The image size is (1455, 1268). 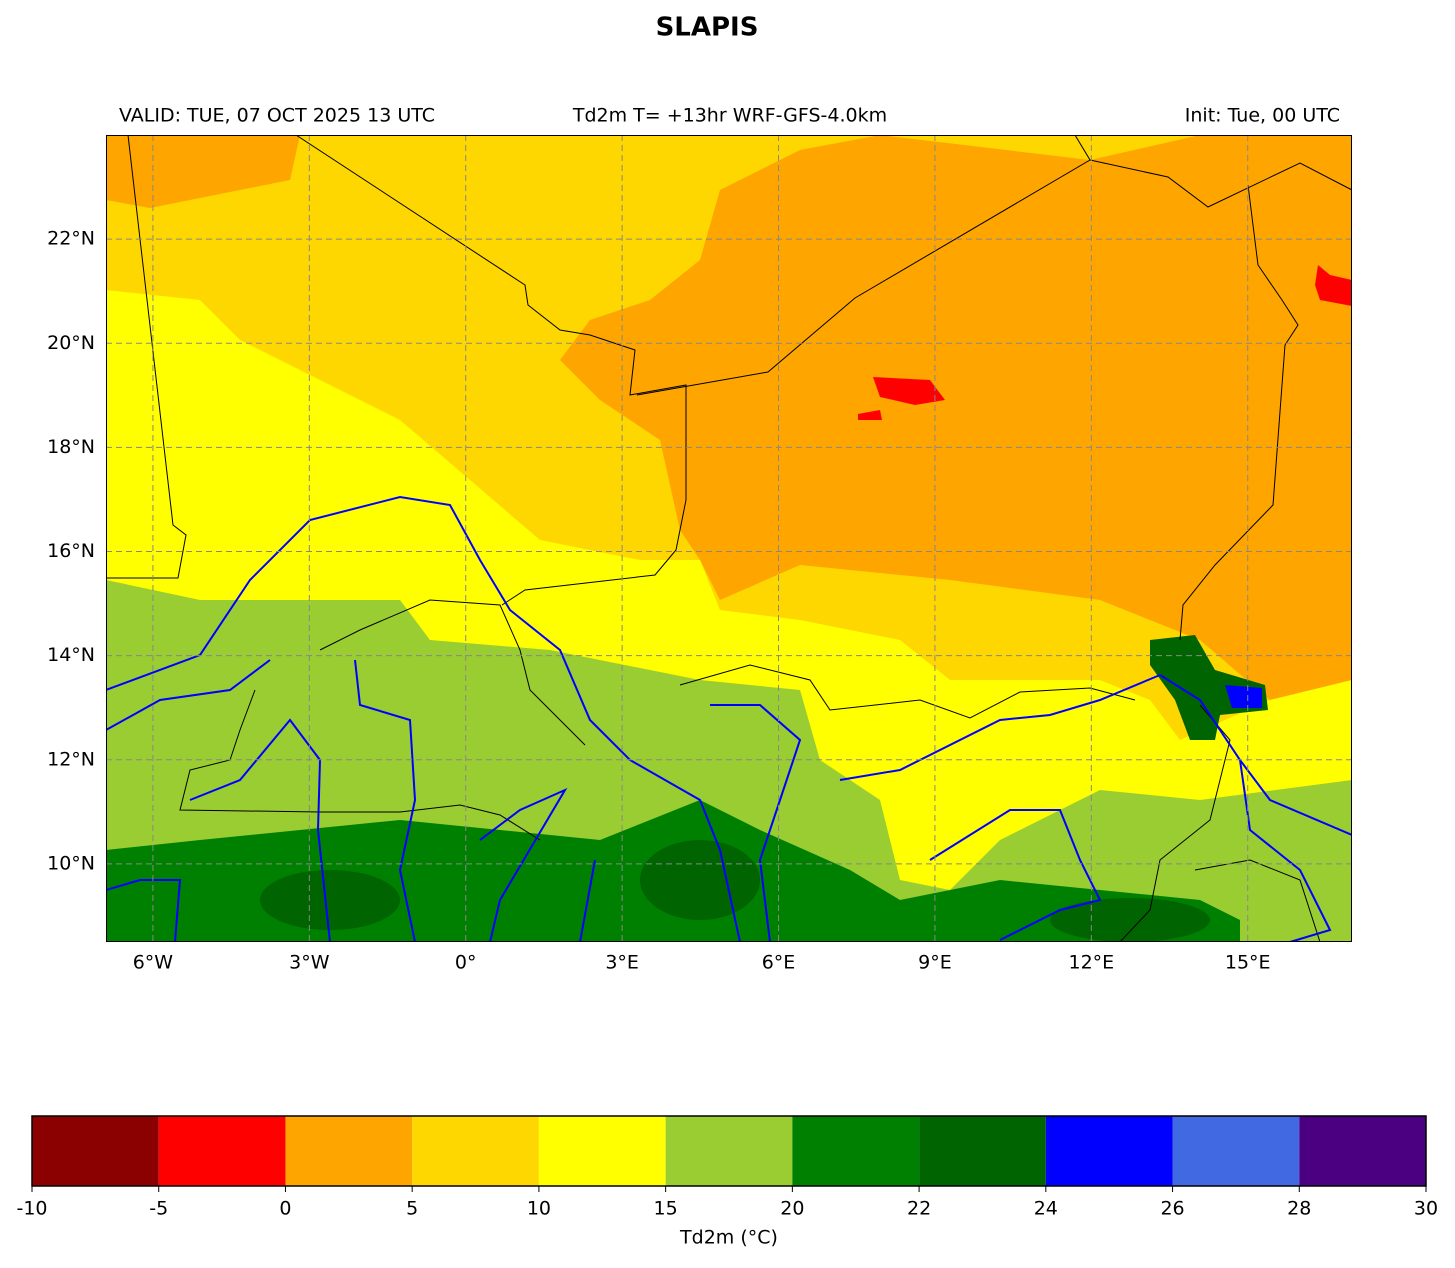 I want to click on colorbar-tick-label: 0, so click(x=285, y=1209).